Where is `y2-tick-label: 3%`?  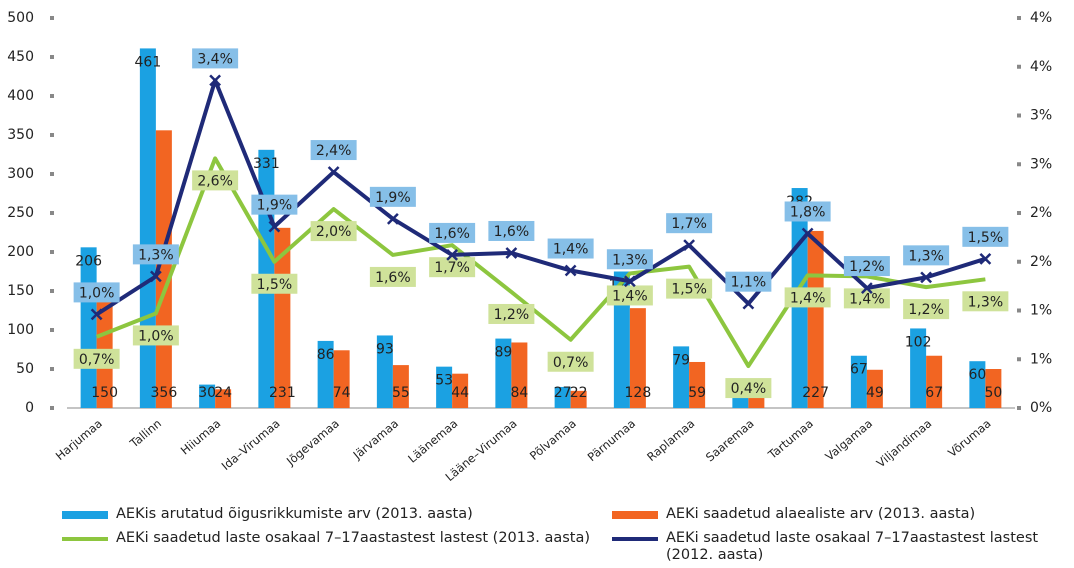
y2-tick-label: 3% is located at coordinates (1041, 116).